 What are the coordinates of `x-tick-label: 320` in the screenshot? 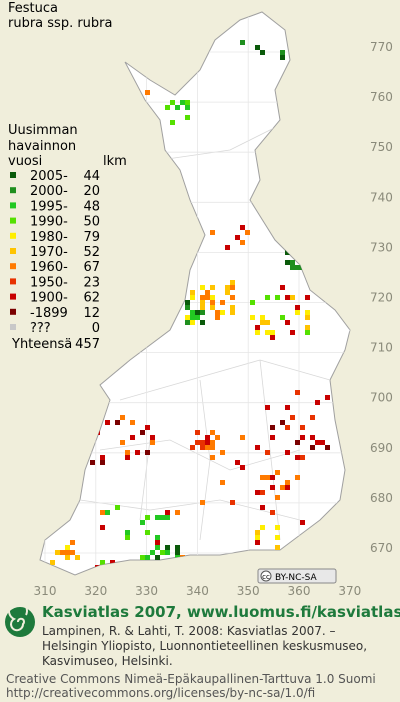 It's located at (95, 591).